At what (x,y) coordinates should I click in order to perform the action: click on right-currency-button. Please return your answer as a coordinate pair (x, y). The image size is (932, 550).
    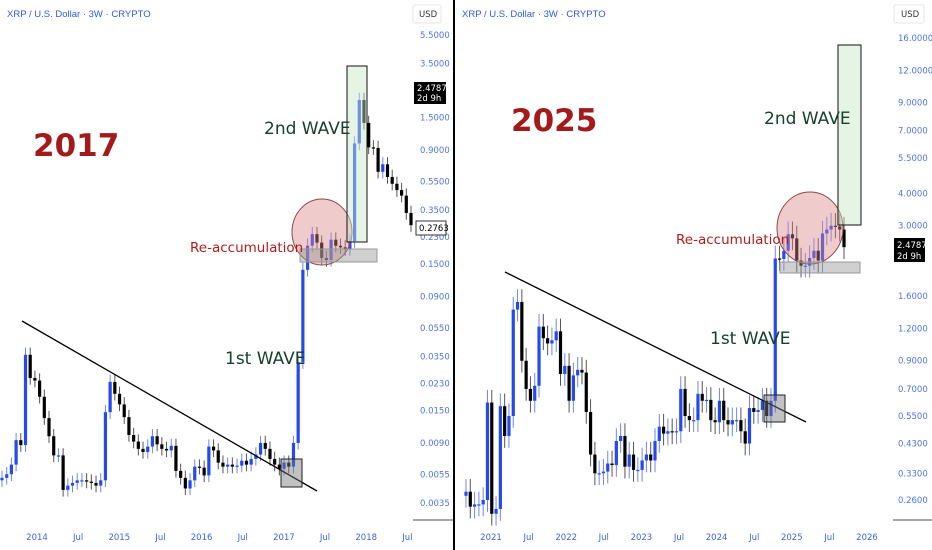
    Looking at the image, I should click on (909, 14).